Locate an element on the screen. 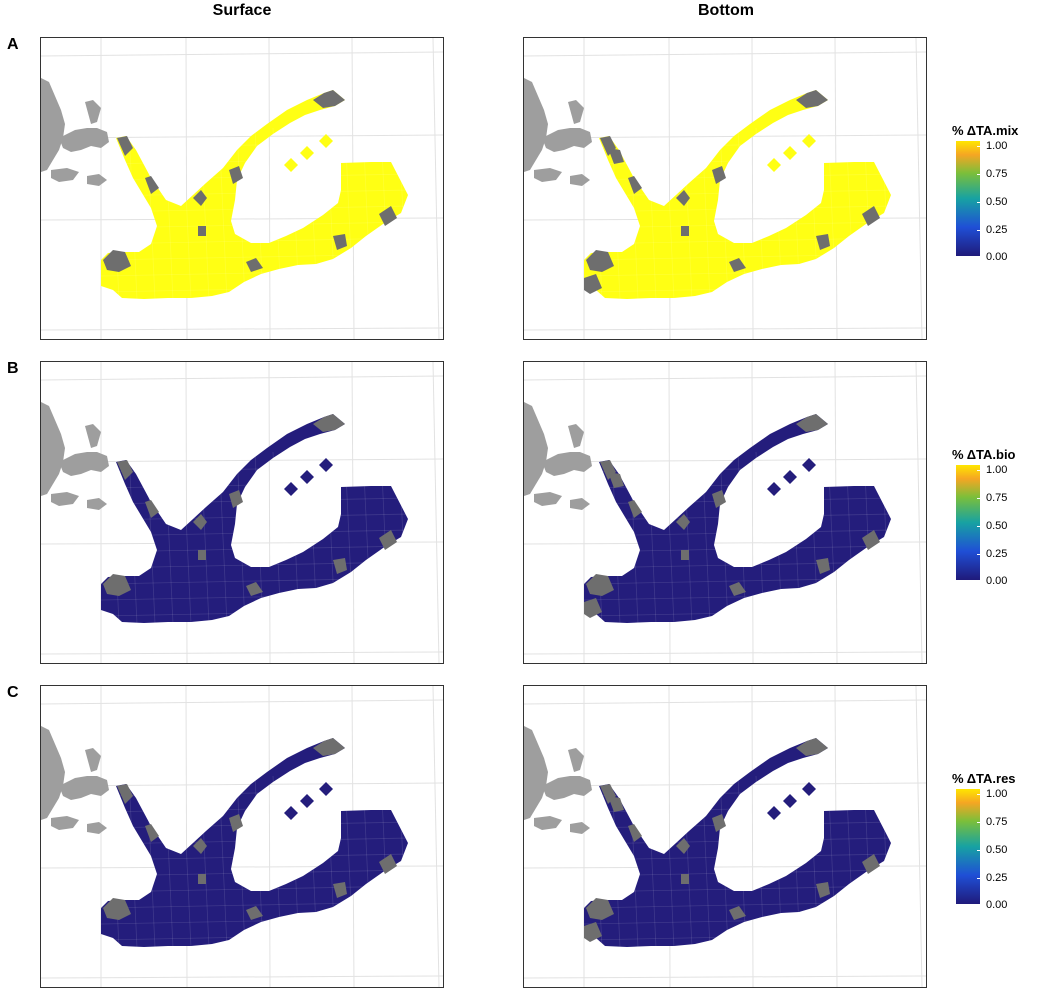 The image size is (1050, 1000). column-title-surface: Surface is located at coordinates (242, 10).